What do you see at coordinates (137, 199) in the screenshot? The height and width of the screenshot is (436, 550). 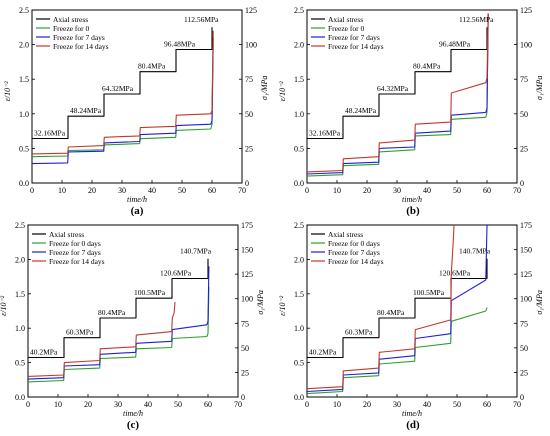 I see `x-axis-label: time/h` at bounding box center [137, 199].